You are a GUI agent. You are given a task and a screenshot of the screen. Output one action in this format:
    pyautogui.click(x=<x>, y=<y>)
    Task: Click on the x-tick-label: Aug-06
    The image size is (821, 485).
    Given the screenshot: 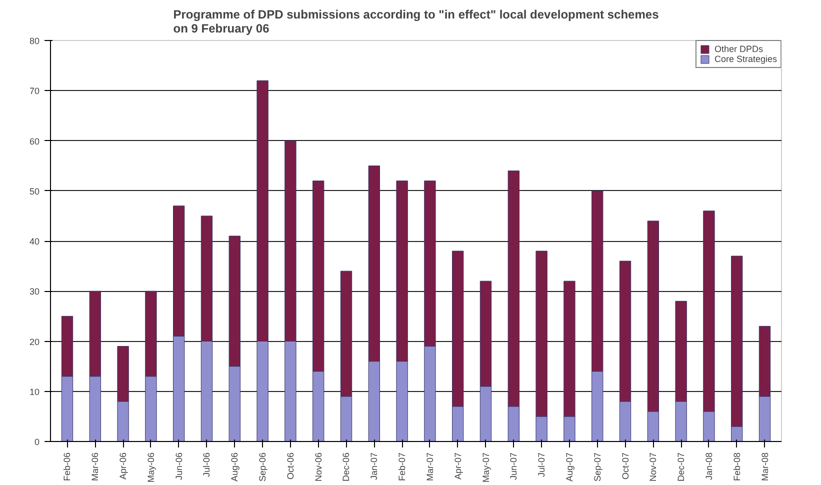 What is the action you would take?
    pyautogui.click(x=235, y=467)
    